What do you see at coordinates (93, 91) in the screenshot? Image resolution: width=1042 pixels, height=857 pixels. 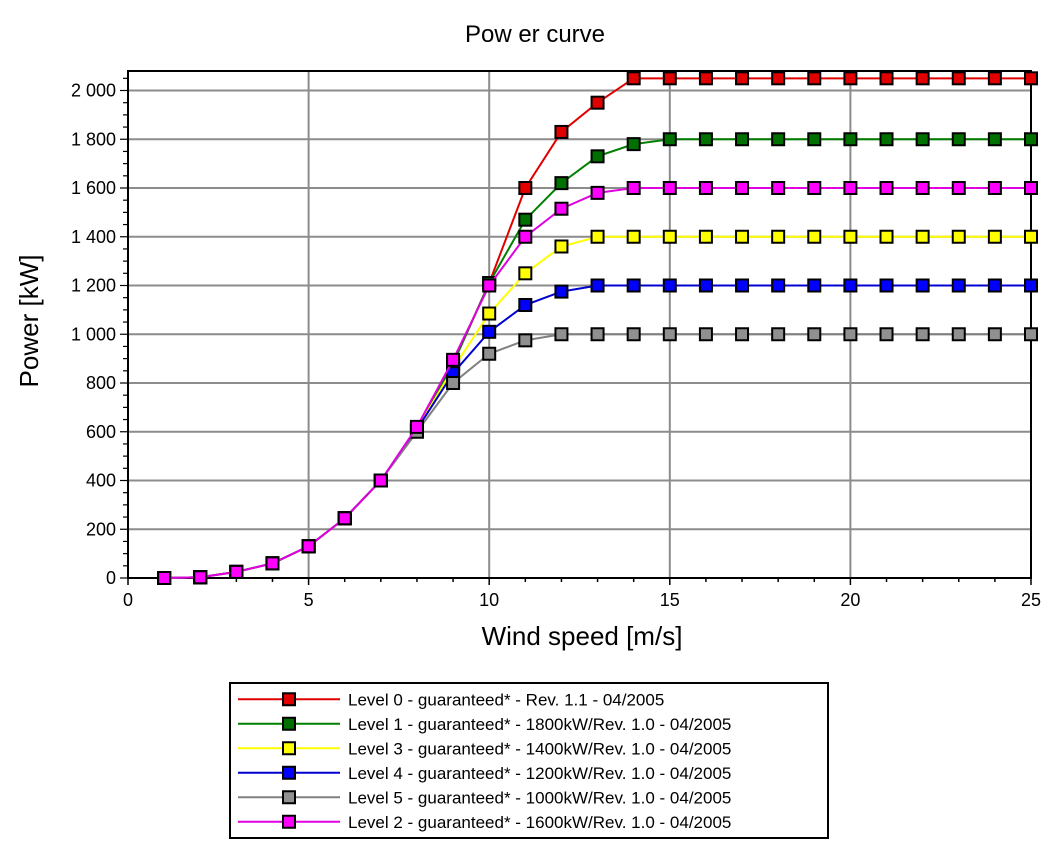 I see `y-tick-label: 2 000` at bounding box center [93, 91].